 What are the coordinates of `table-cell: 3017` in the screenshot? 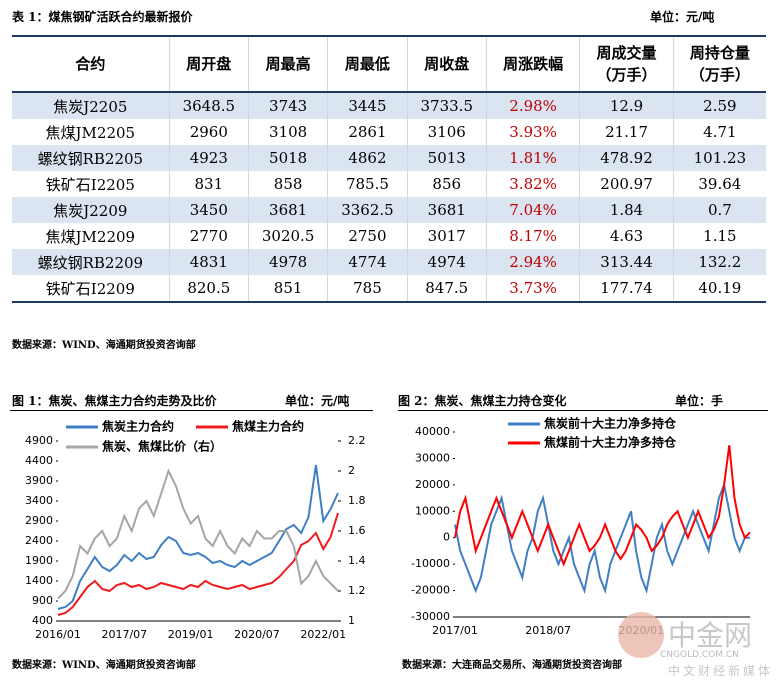 It's located at (446, 236).